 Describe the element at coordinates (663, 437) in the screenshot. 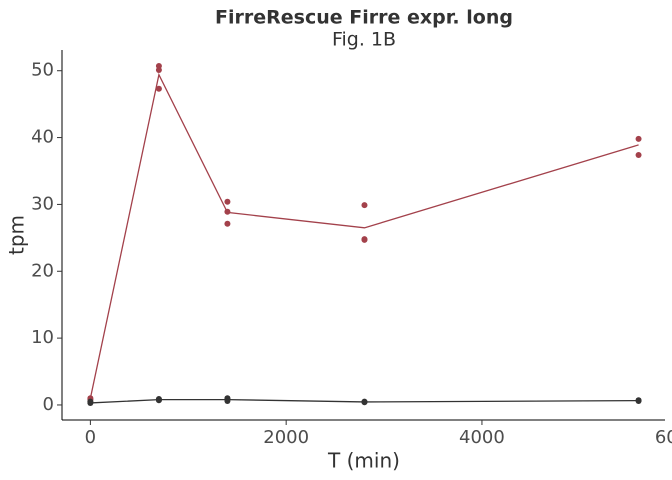

I see `x-tick-label: 6000` at that location.